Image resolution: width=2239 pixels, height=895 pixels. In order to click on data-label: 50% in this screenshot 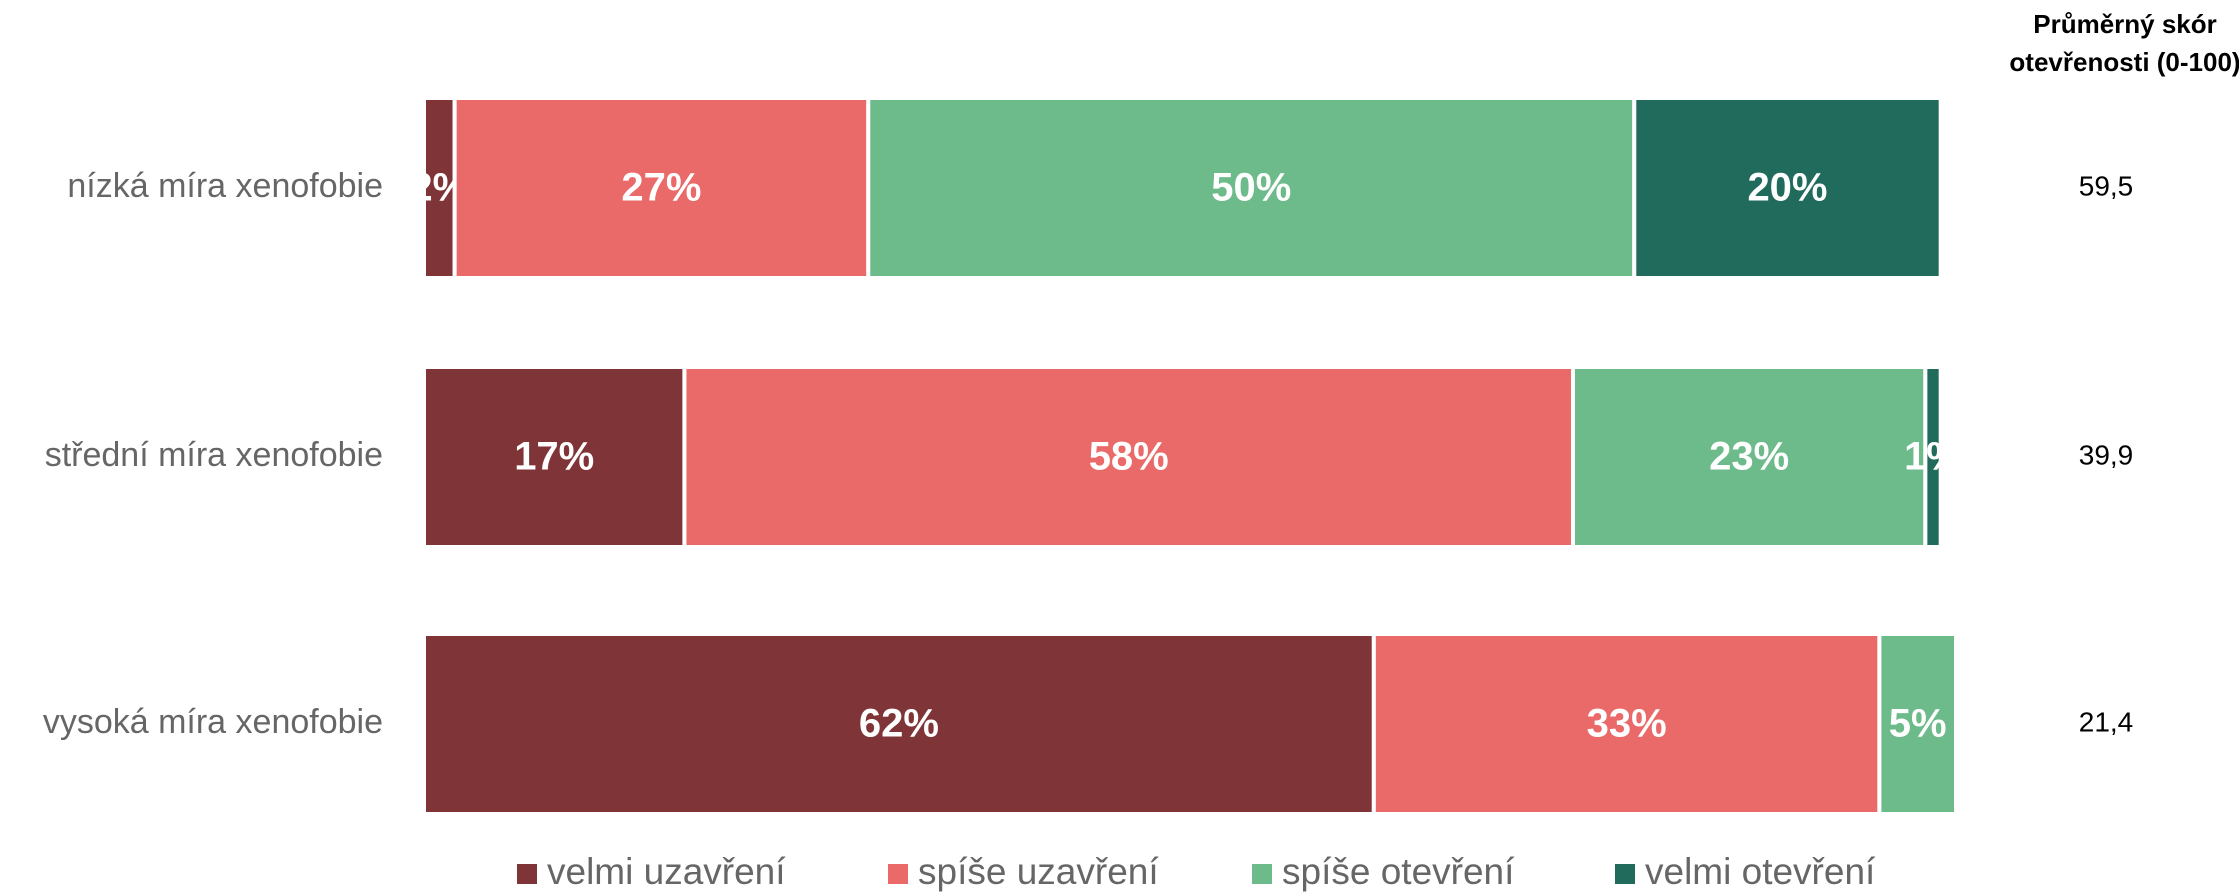, I will do `click(1251, 188)`.